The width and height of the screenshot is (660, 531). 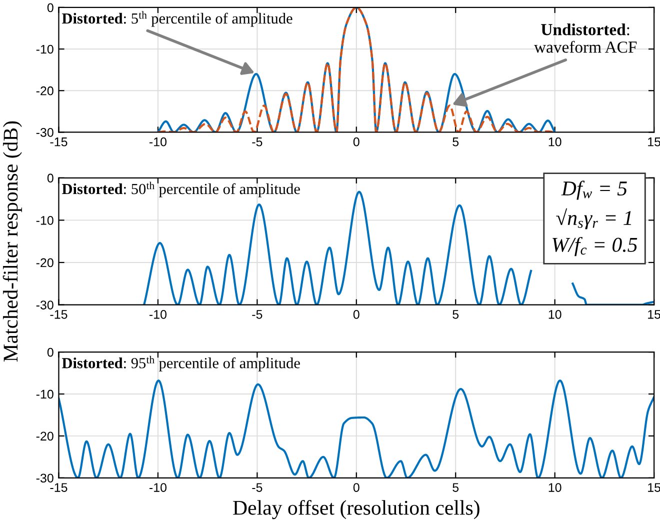 What do you see at coordinates (181, 190) in the screenshot?
I see `annotation: Distorted: 50$^{th}$ percentile of amplitude` at bounding box center [181, 190].